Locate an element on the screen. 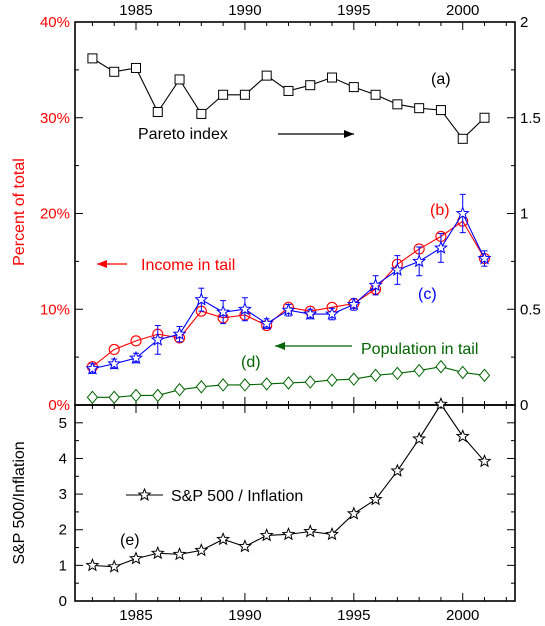 This screenshot has width=545, height=626. x-tick-label-bottom: 1990 is located at coordinates (244, 615).